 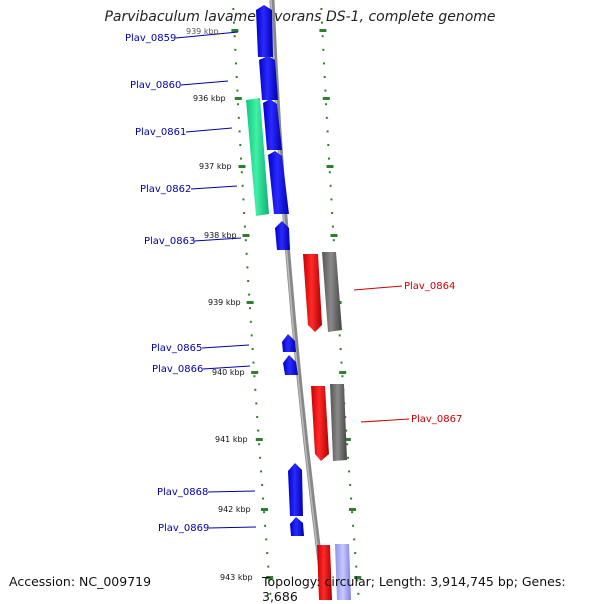 What do you see at coordinates (234, 509) in the screenshot?
I see `scale-label-942: 942 kbp` at bounding box center [234, 509].